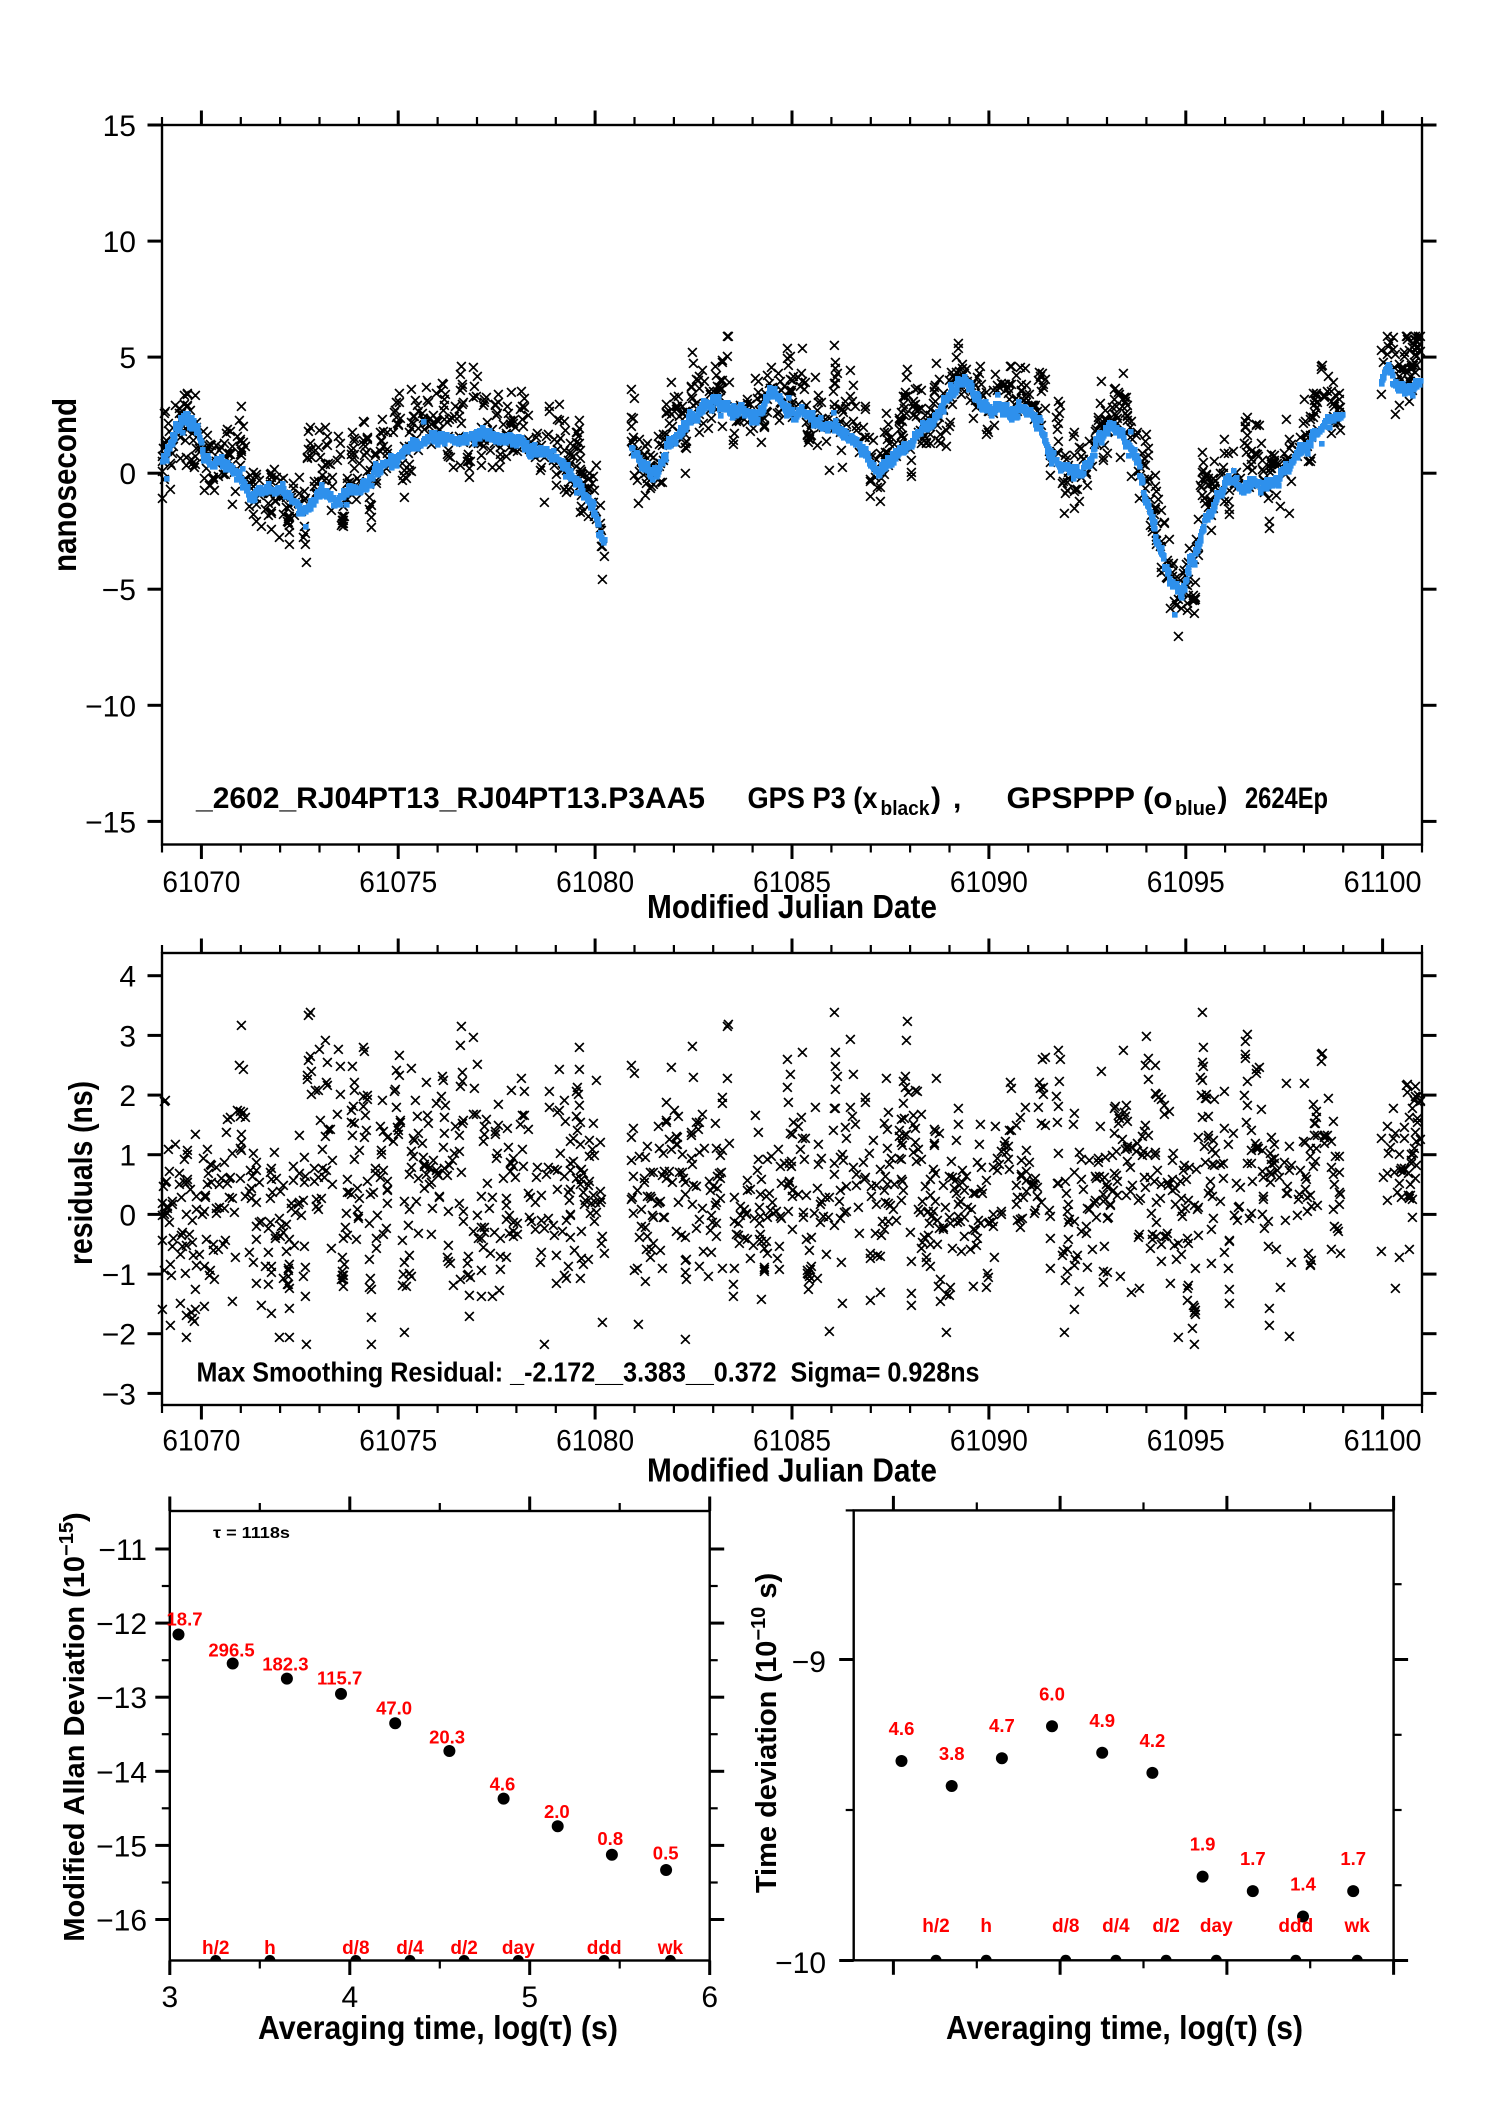 The height and width of the screenshot is (2110, 1488). I want to click on svg-text: 20.3, so click(447, 1736).